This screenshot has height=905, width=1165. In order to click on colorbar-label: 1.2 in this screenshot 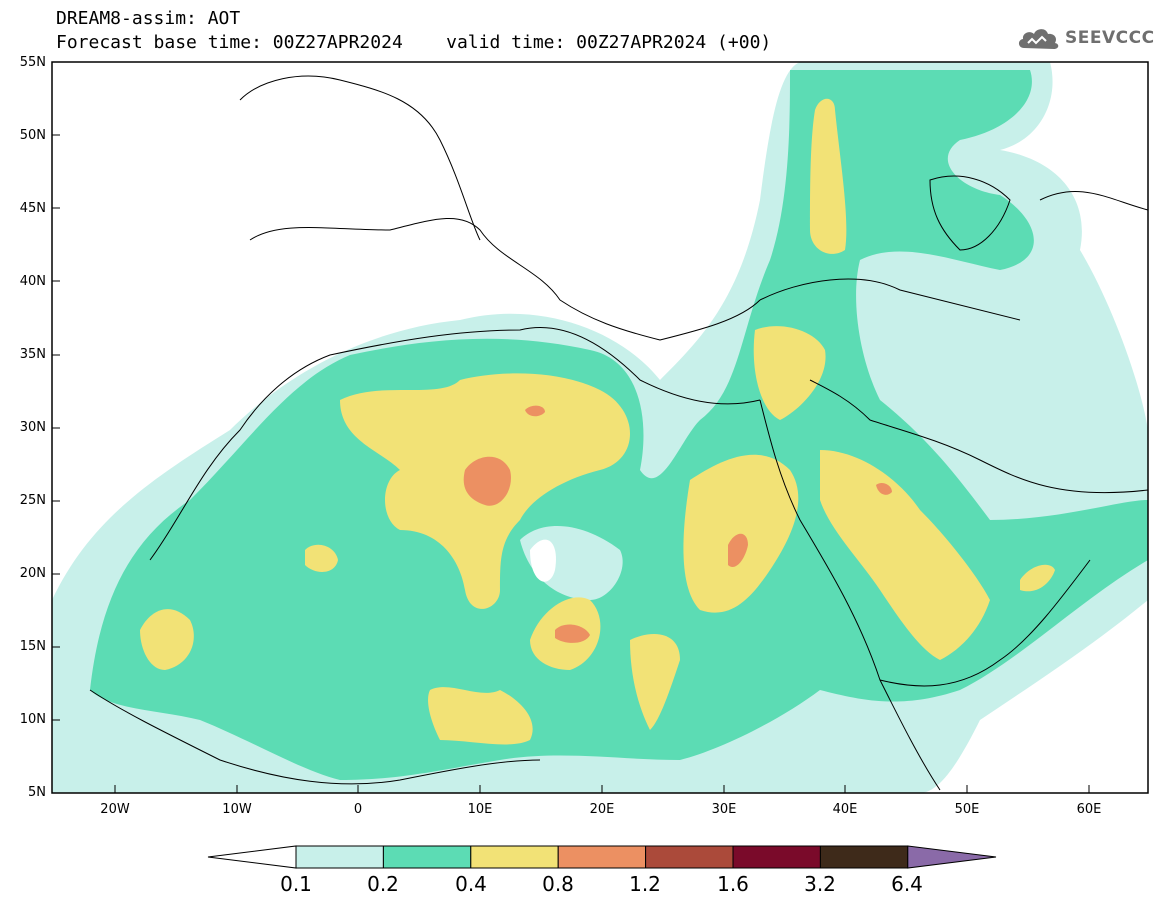, I will do `click(645, 884)`.